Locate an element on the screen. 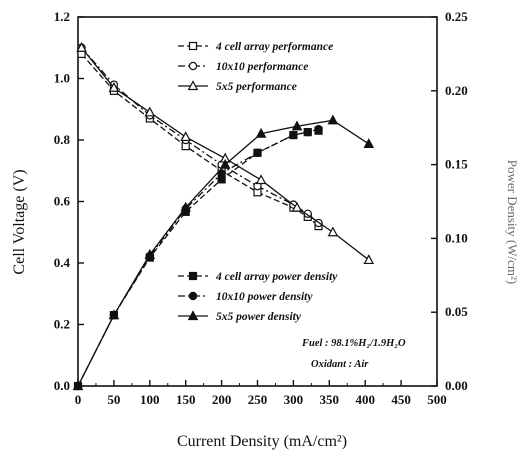 This screenshot has height=458, width=523. power-legend-label: 4 cell array power density is located at coordinates (276, 277).